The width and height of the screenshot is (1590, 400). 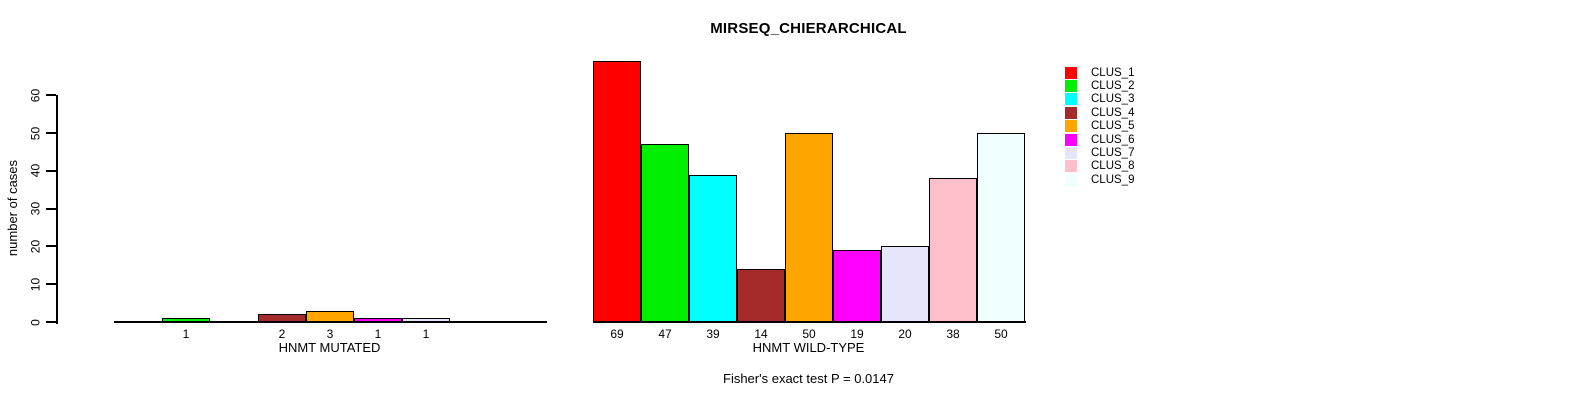 I want to click on right-panel-x-axis-title: HNMT WILD-TYPE, so click(x=808, y=347).